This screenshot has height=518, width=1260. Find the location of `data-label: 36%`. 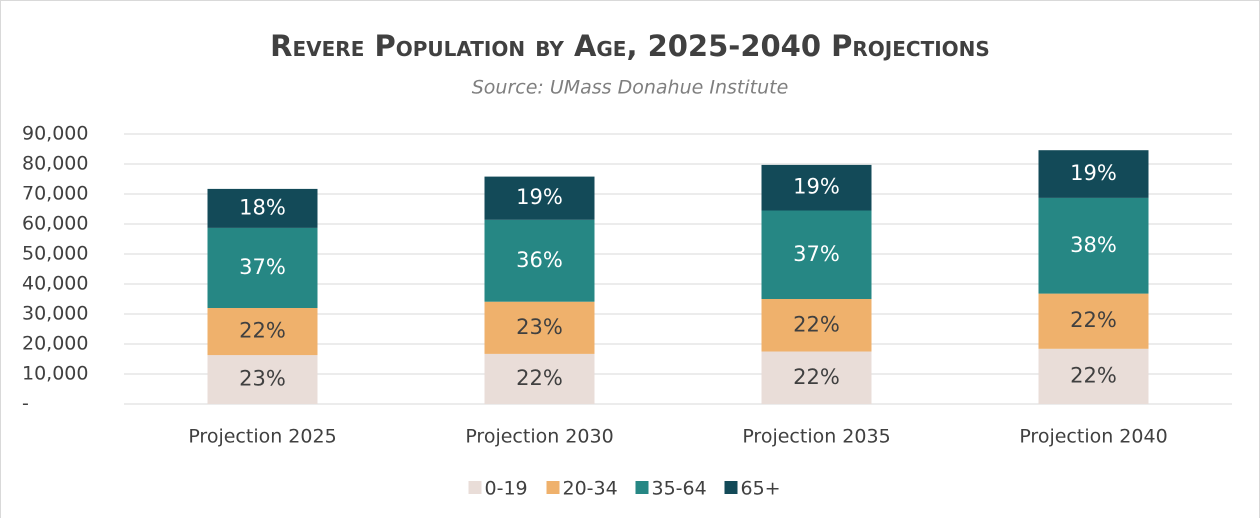

data-label: 36% is located at coordinates (539, 260).